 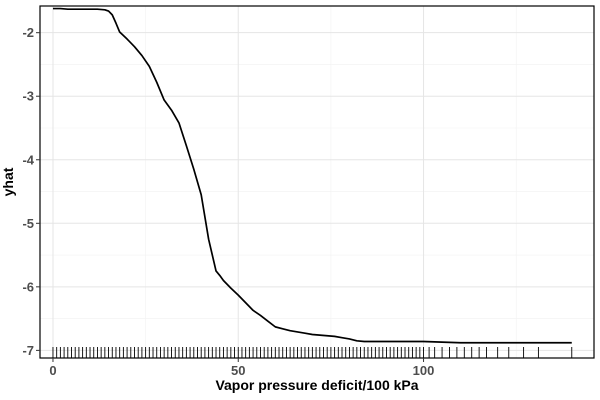 What do you see at coordinates (316, 385) in the screenshot?
I see `x-axis-title: Vapor pressure deficit/100 kPa` at bounding box center [316, 385].